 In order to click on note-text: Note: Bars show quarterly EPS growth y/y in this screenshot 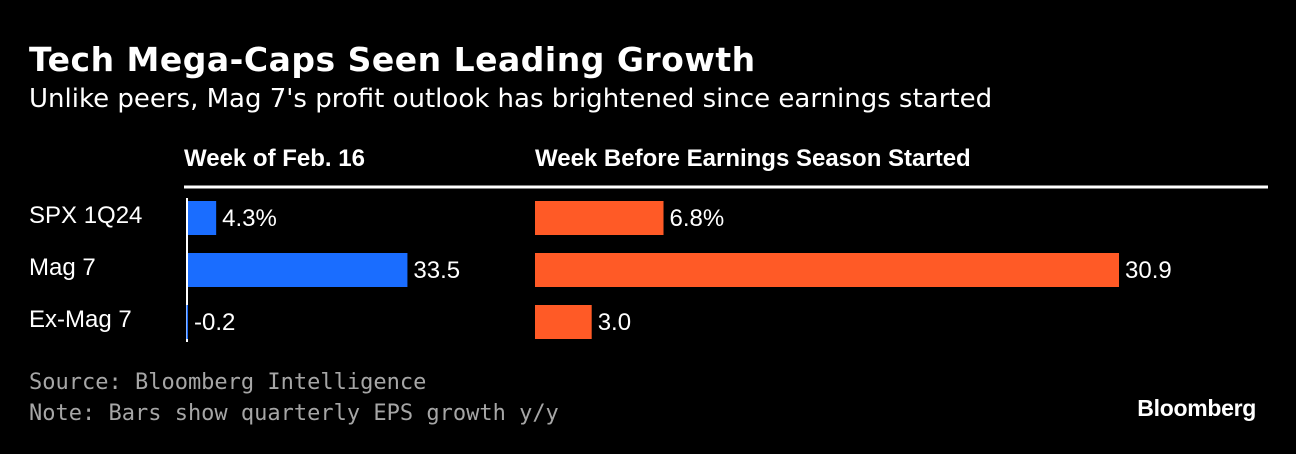, I will do `click(294, 413)`.